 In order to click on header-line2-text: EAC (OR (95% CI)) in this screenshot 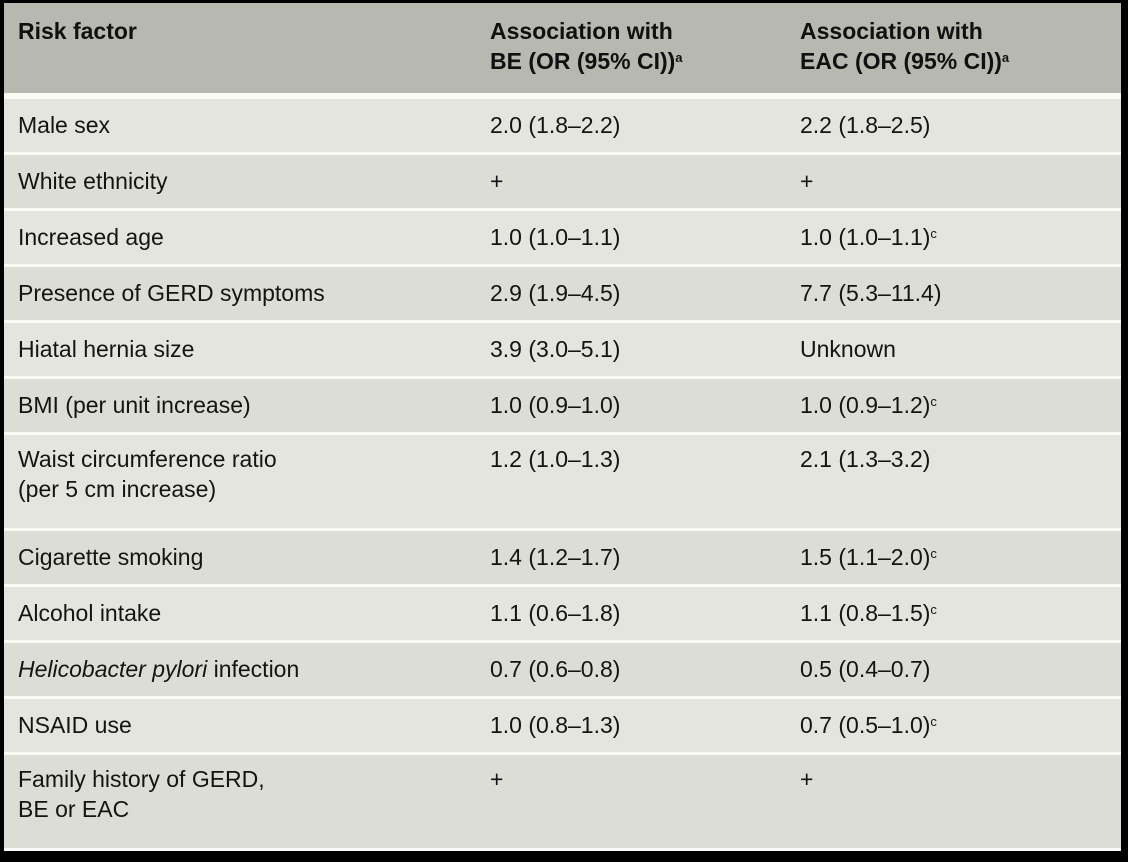, I will do `click(901, 61)`.